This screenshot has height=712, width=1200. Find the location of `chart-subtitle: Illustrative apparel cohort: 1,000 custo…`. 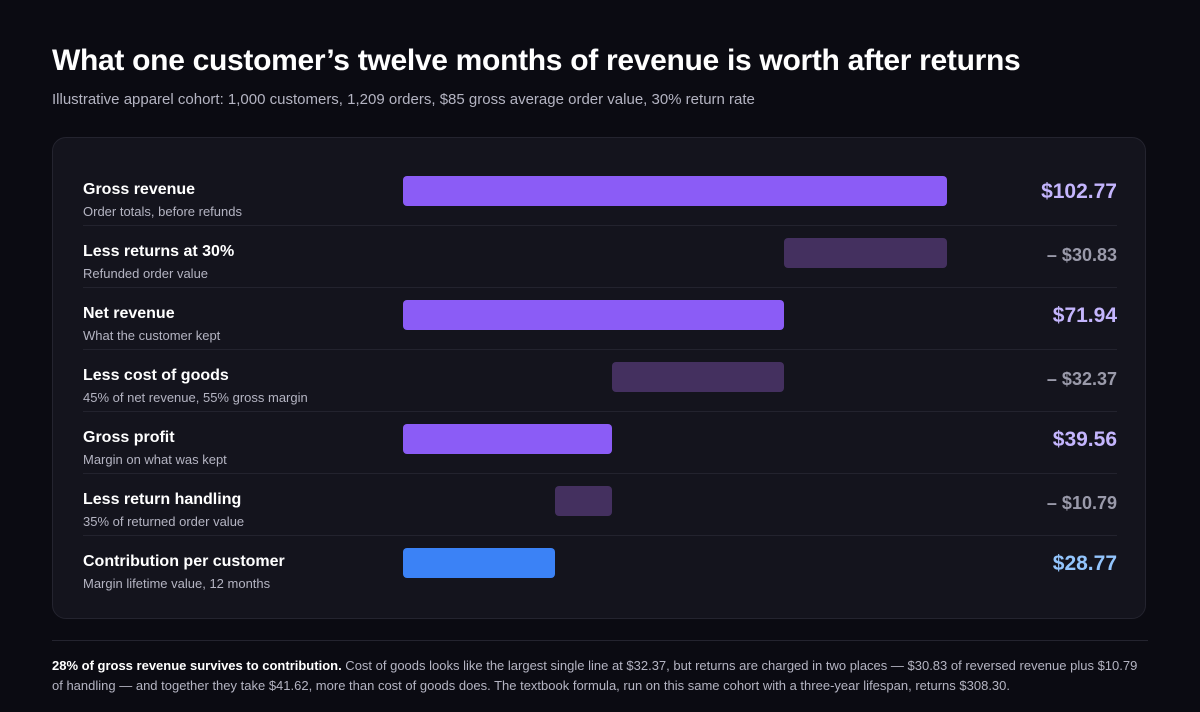

chart-subtitle: Illustrative apparel cohort: 1,000 custo… is located at coordinates (403, 99).